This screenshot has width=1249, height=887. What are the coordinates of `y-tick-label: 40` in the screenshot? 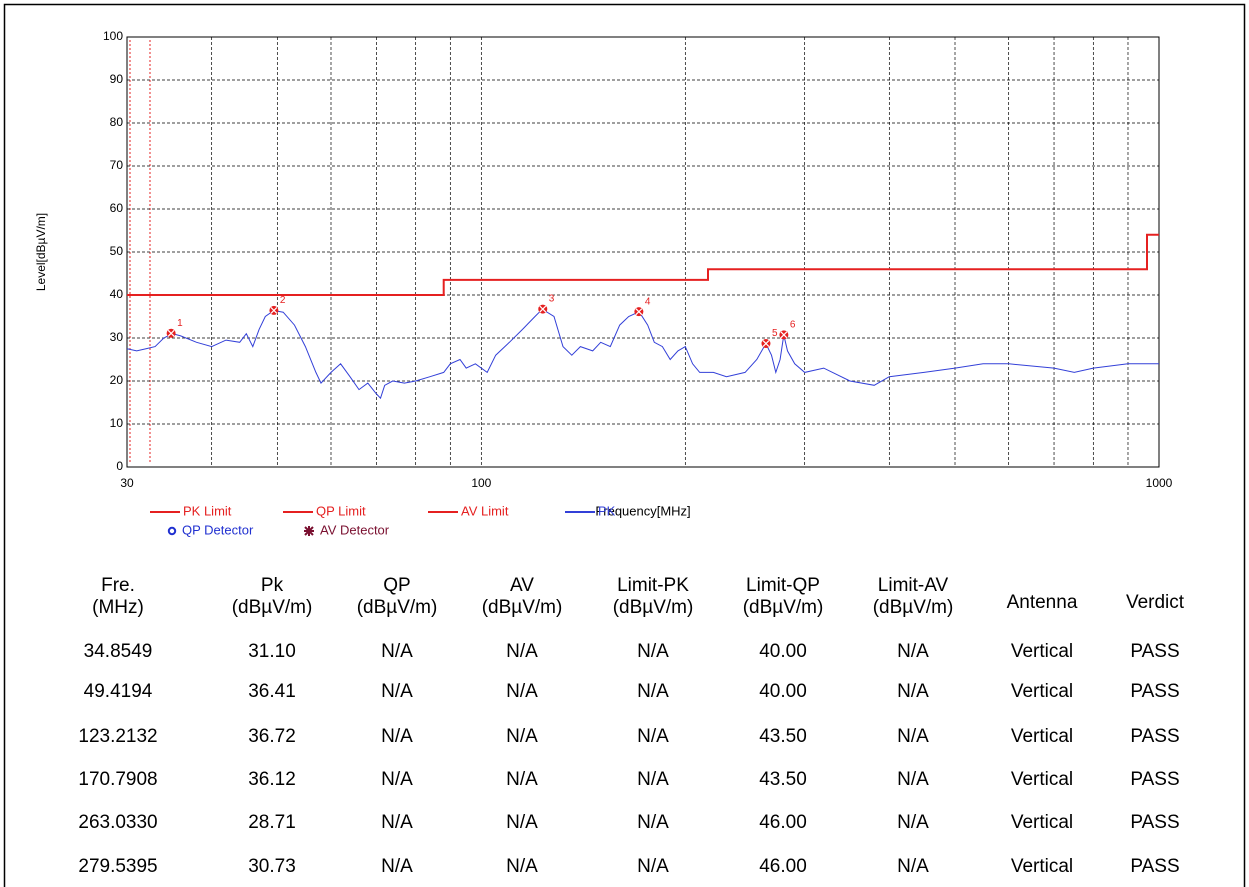 It's located at (117, 294).